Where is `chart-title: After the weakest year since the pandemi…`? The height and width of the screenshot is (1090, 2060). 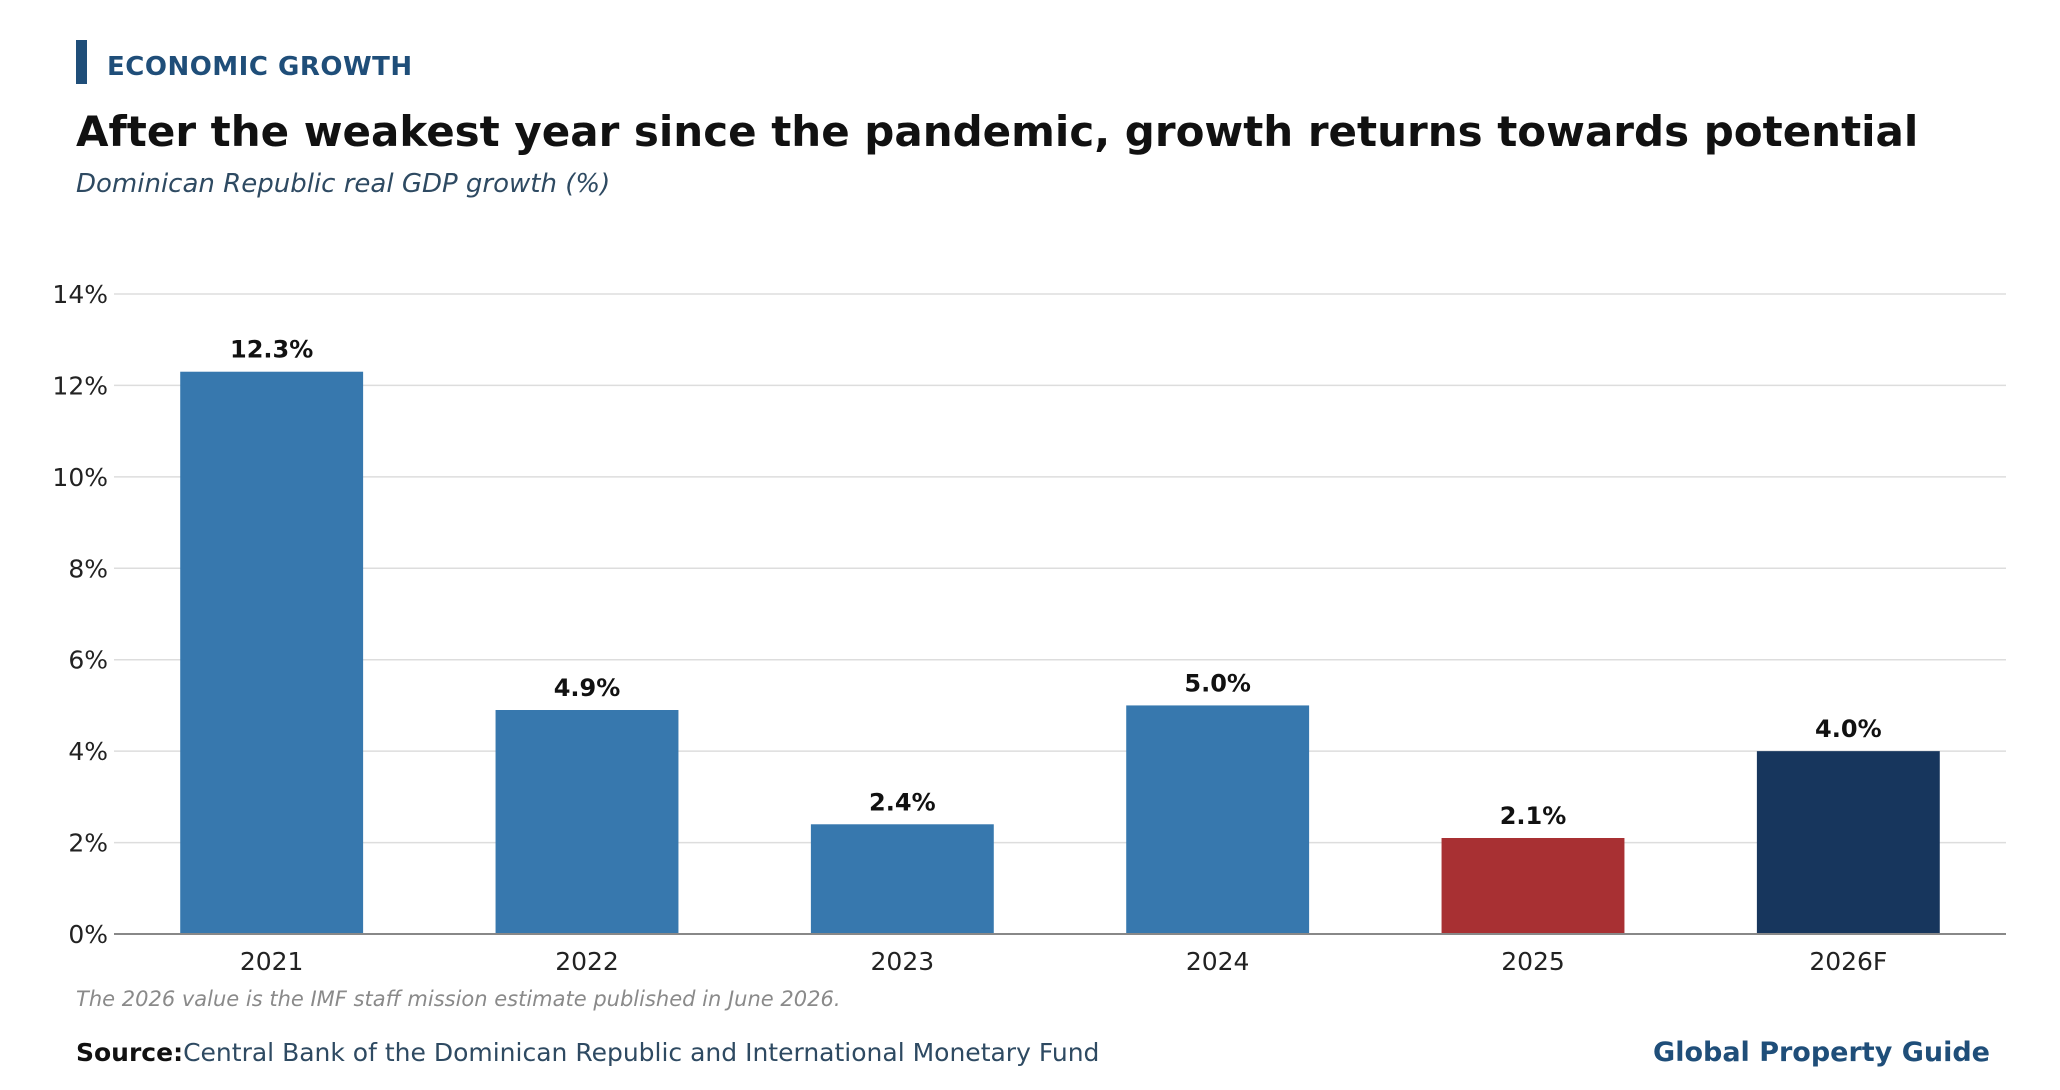
chart-title: After the weakest year since the pandemi… is located at coordinates (997, 131).